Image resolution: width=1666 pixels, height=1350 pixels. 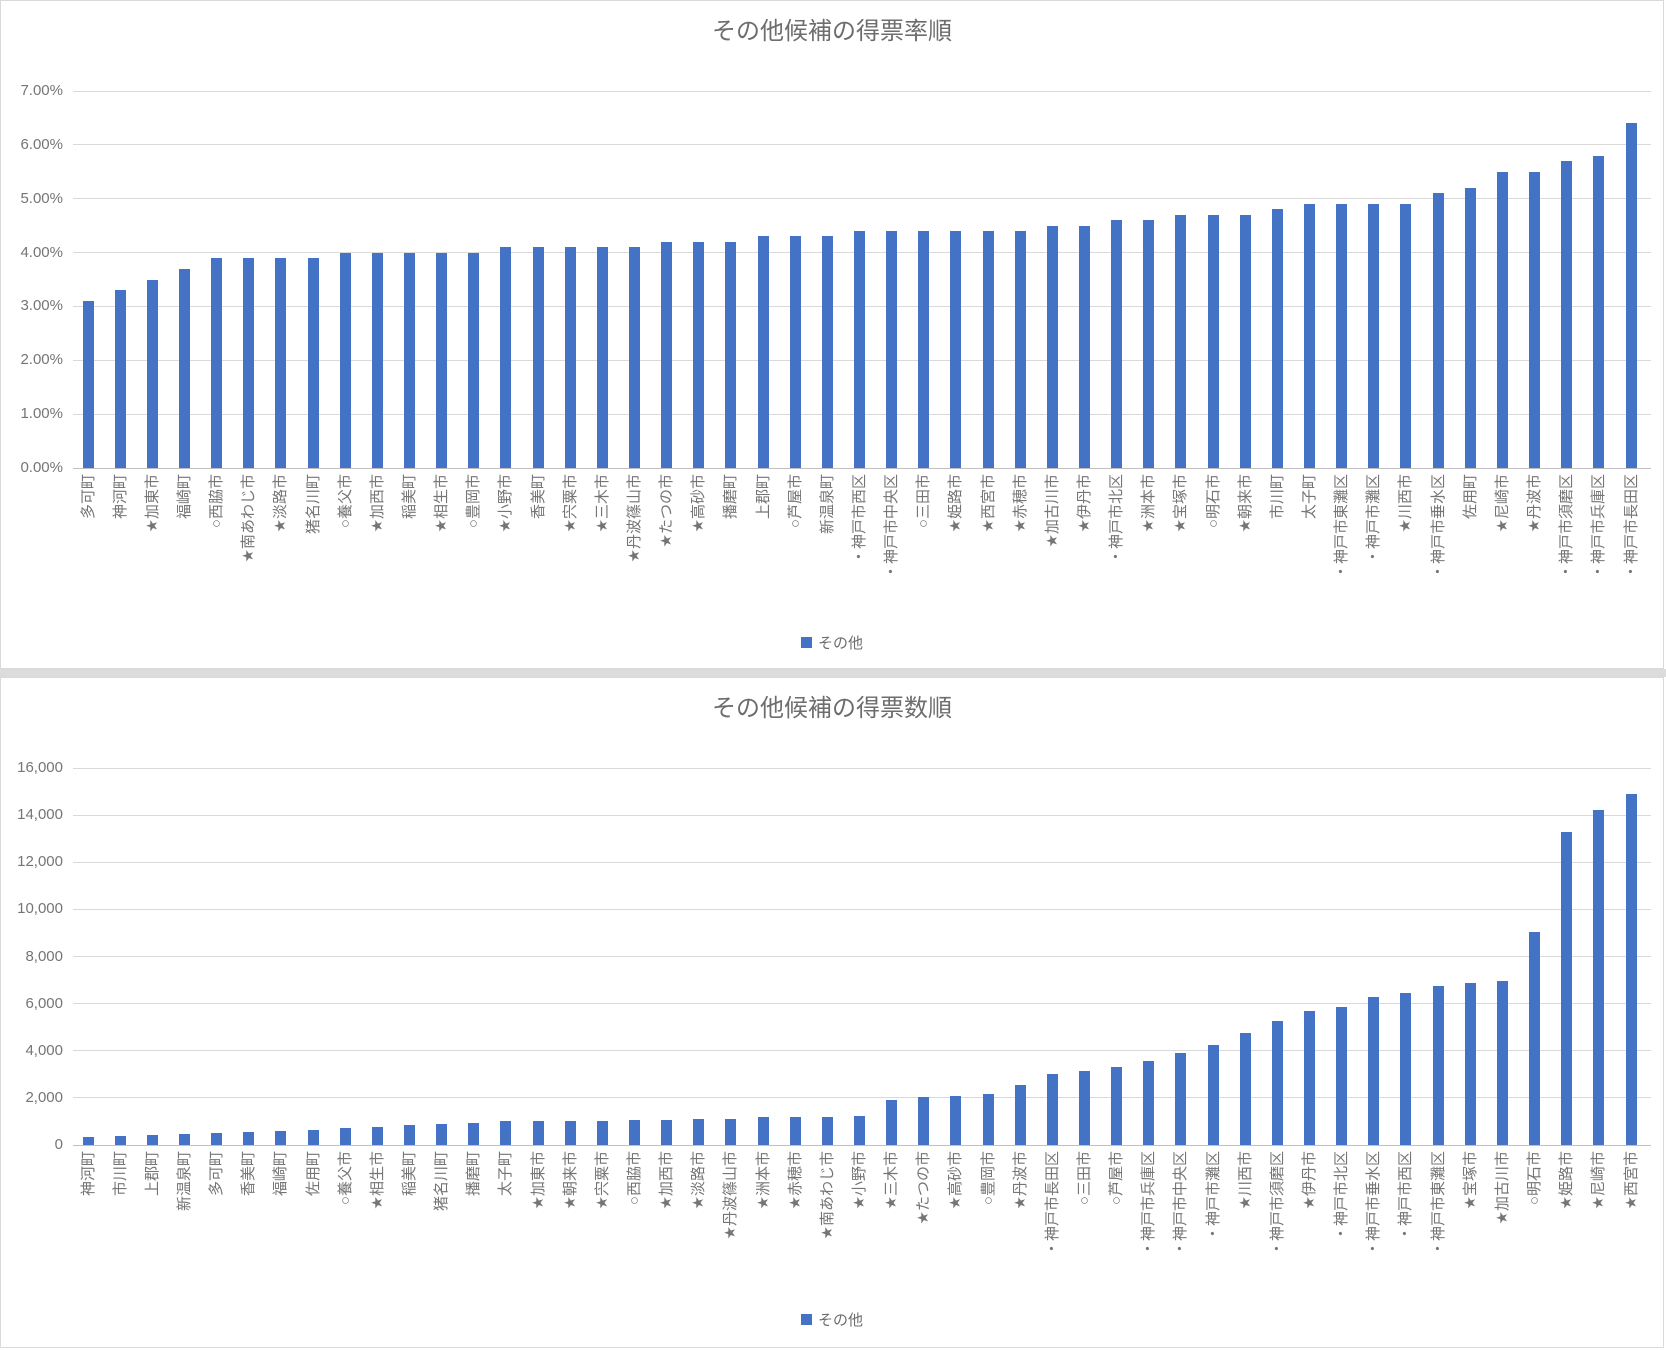 What do you see at coordinates (832, 708) in the screenshot?
I see `chart-title-vote-count: その他候補の得票数順` at bounding box center [832, 708].